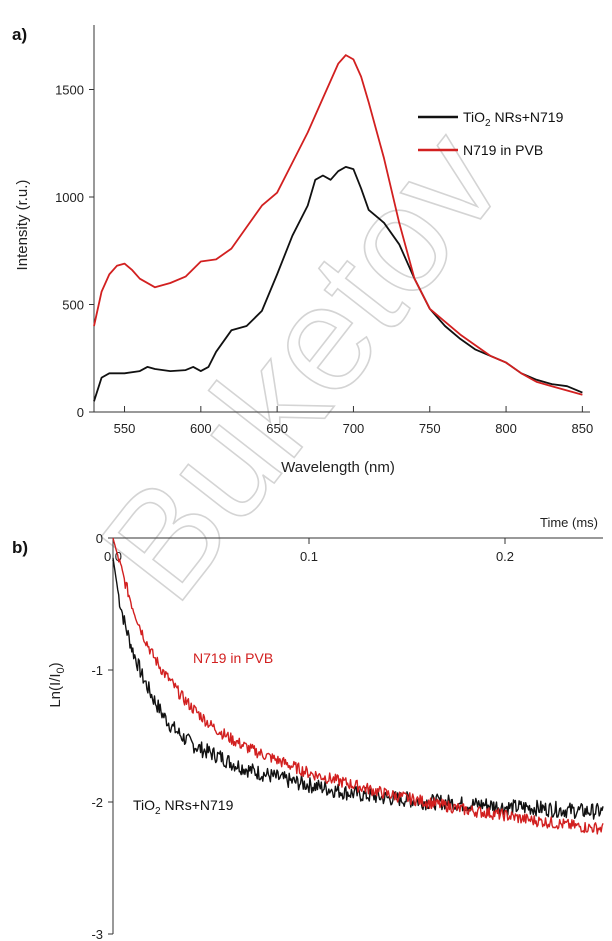 Image resolution: width=612 pixels, height=941 pixels. Describe the element at coordinates (513, 119) in the screenshot. I see `legend-label-tio2: TiO2 NRs+N719` at that location.